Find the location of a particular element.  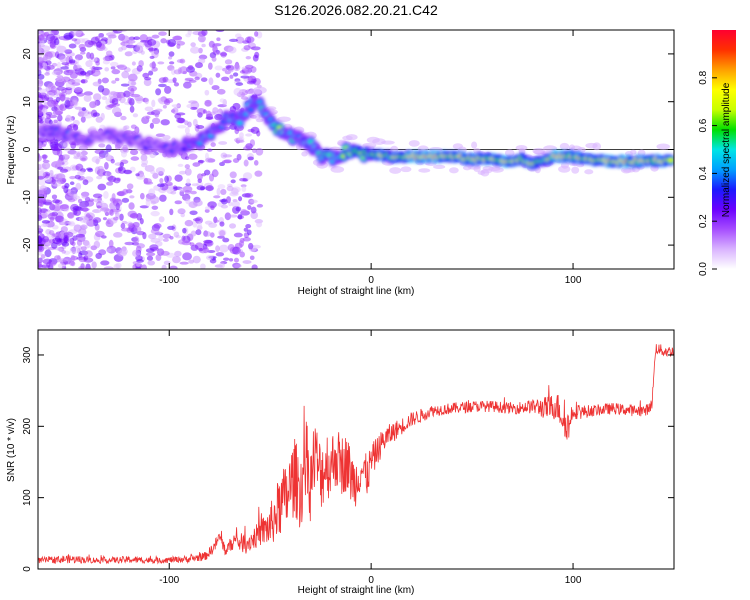

colorbar-label: Normalized spectral amplitude is located at coordinates (726, 149).